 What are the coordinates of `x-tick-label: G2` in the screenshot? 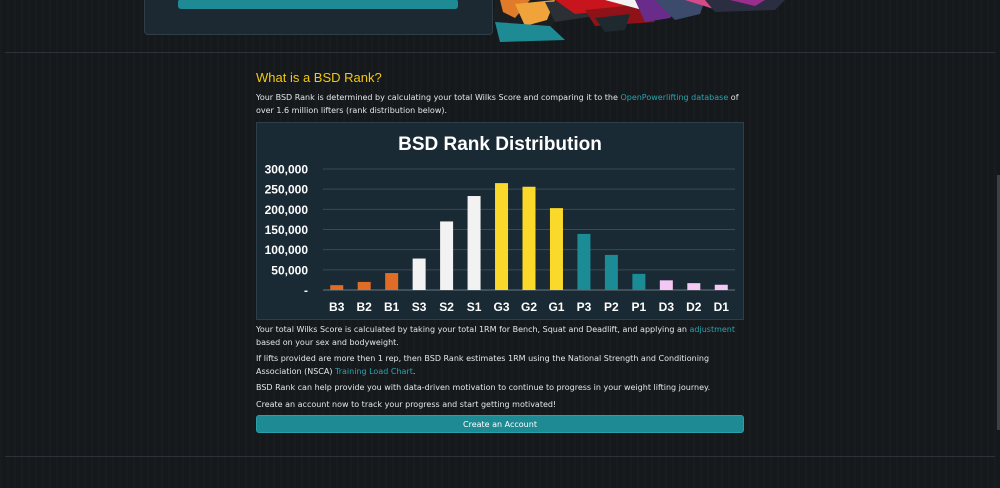 It's located at (529, 307).